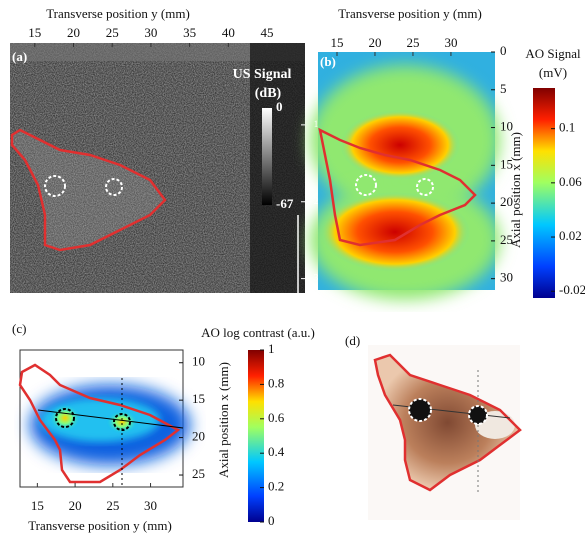 The width and height of the screenshot is (585, 535). I want to click on colorbar-title: AO log contrast (a.u.), so click(258, 332).